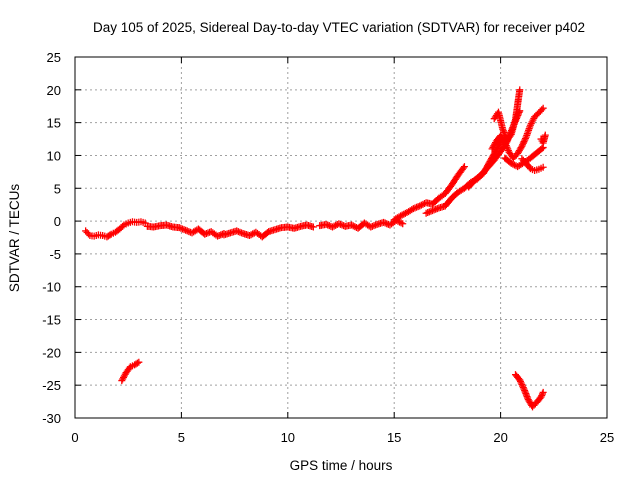 This screenshot has height=480, width=640. What do you see at coordinates (57, 221) in the screenshot?
I see `y-tick-label: 0` at bounding box center [57, 221].